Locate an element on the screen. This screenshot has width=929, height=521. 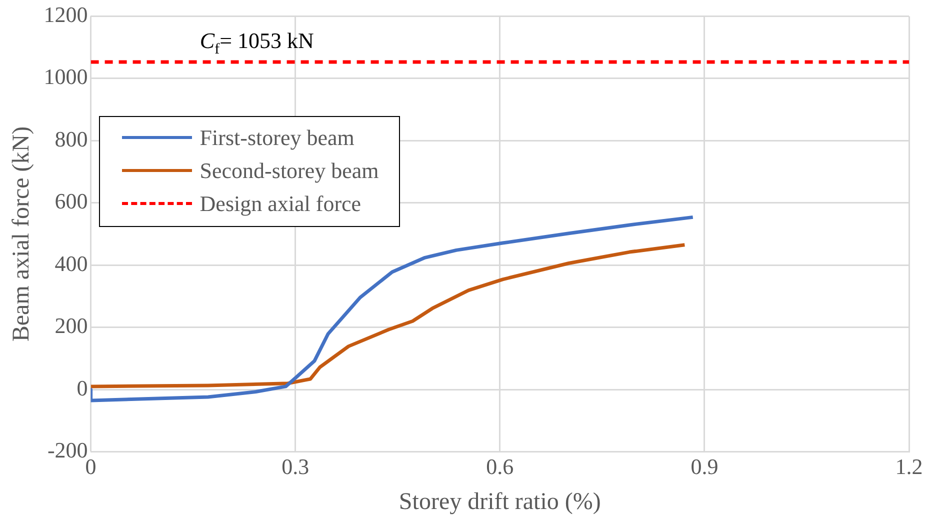
x-tick-label: 0.9 is located at coordinates (704, 466).